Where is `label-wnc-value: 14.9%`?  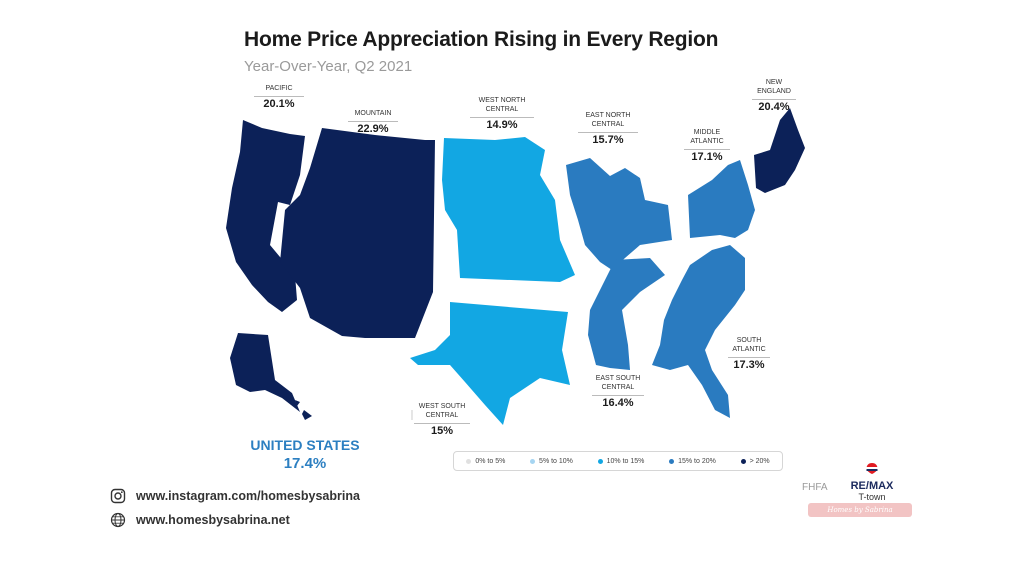 label-wnc-value: 14.9% is located at coordinates (502, 124).